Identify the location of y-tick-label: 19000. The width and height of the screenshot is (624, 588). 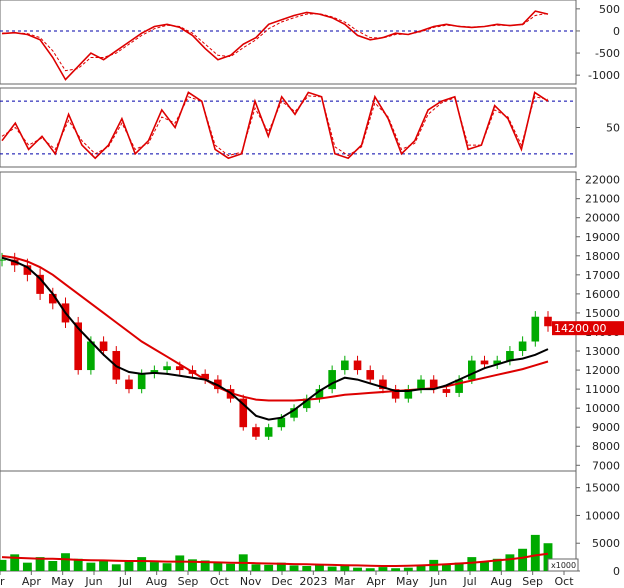
(602, 237).